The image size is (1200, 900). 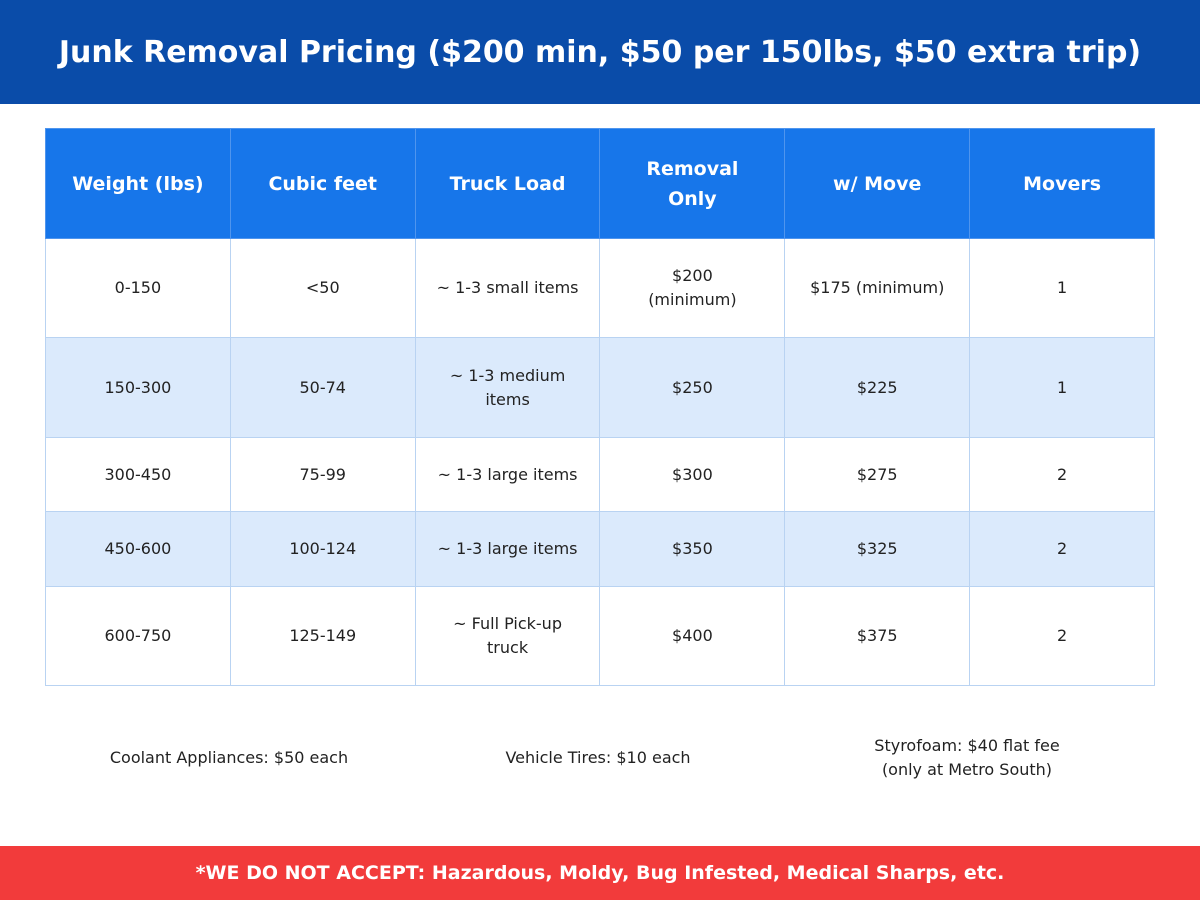 I want to click on text-line: Cubic feet, so click(x=323, y=183).